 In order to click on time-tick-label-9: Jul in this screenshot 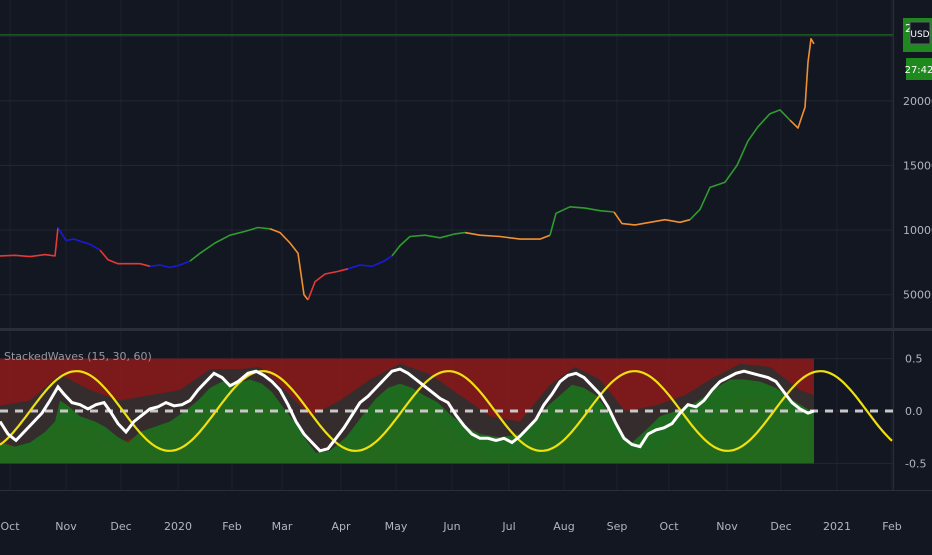, I will do `click(508, 526)`.